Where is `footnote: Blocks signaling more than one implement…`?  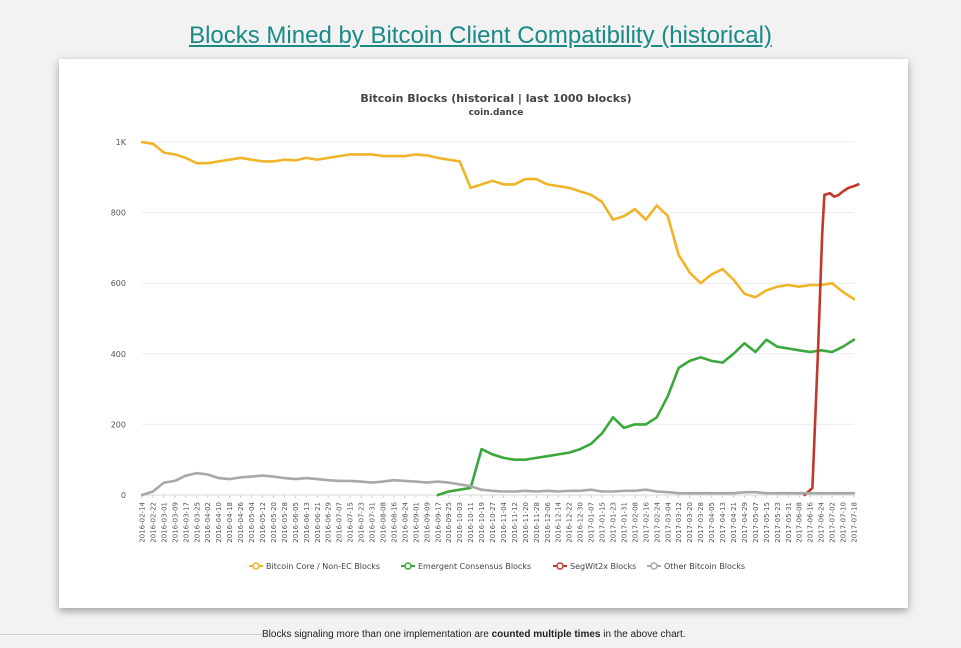 footnote: Blocks signaling more than one implement… is located at coordinates (474, 634).